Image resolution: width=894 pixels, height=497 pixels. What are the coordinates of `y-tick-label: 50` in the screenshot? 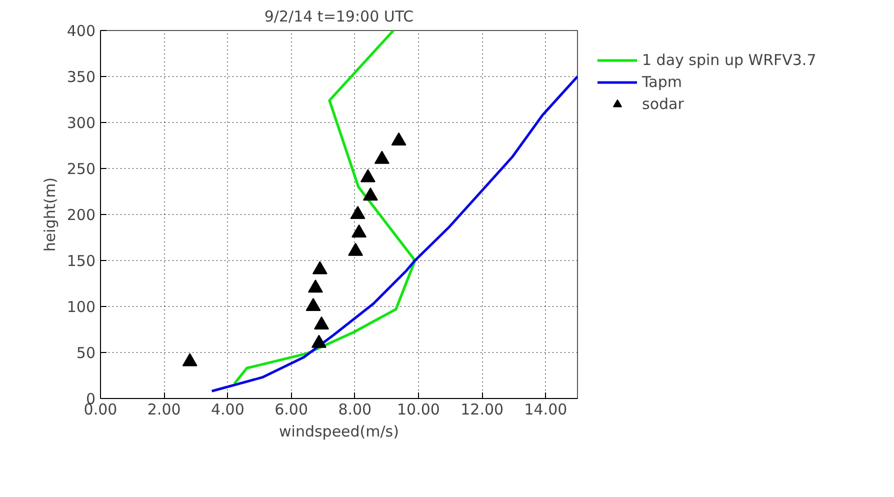 It's located at (86, 353).